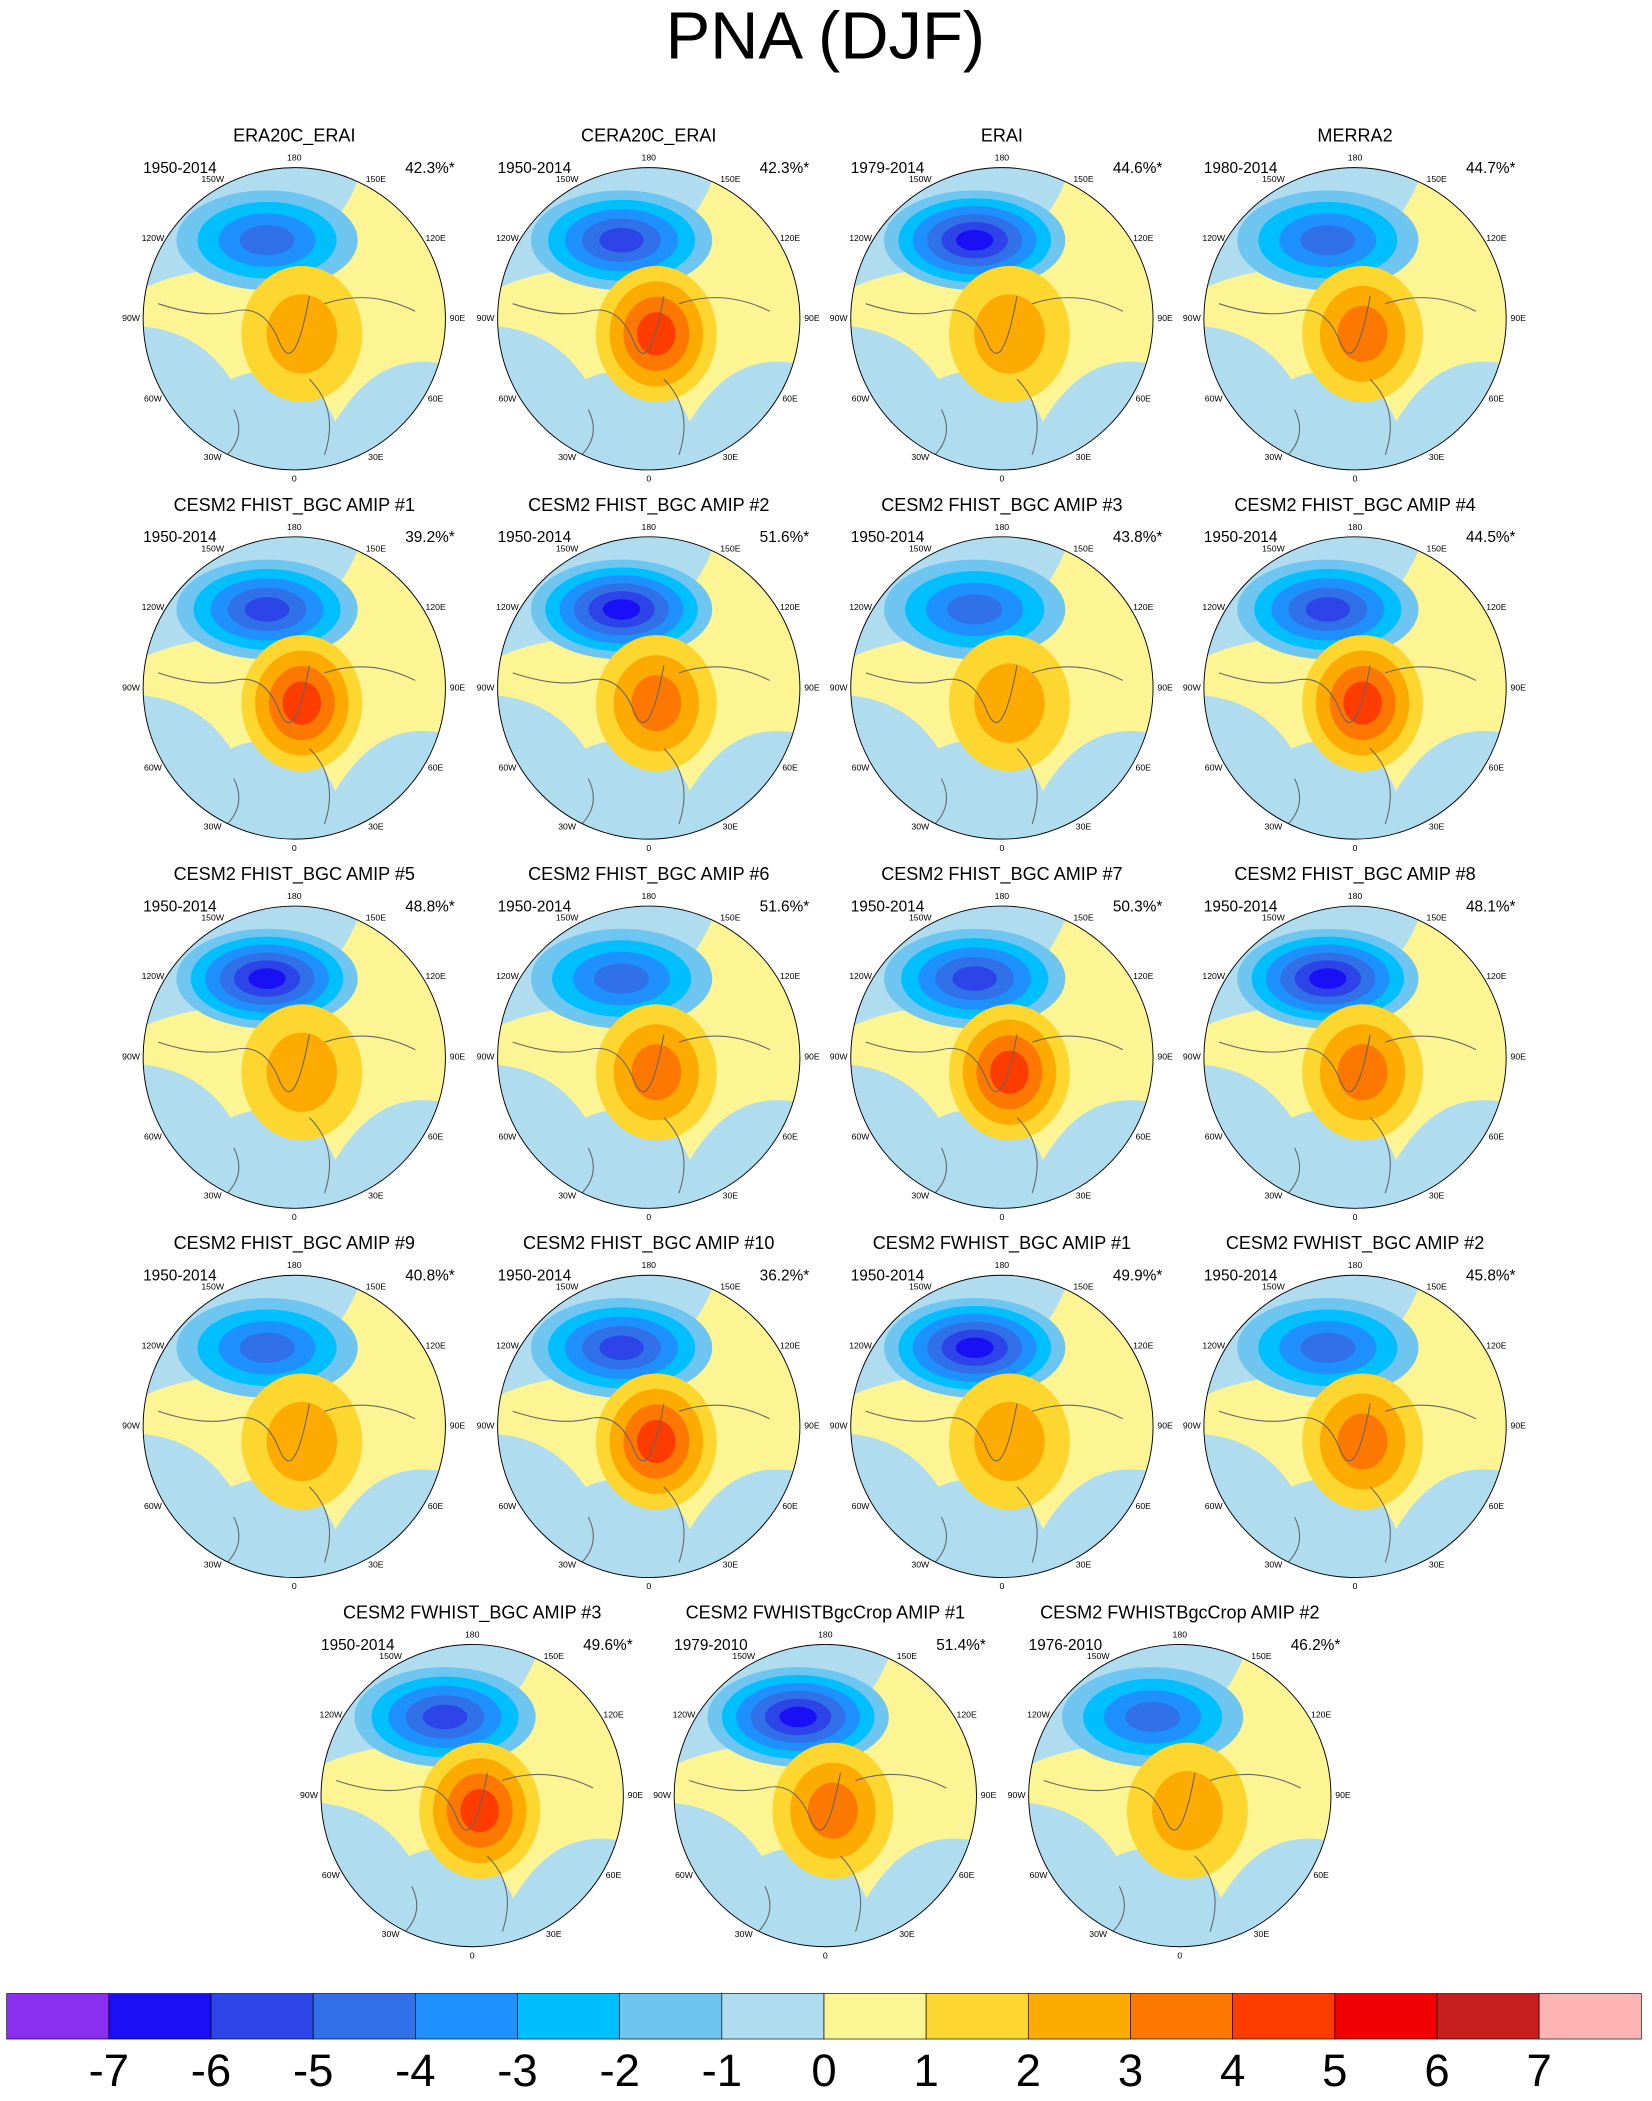  I want to click on panel-title: CESM2 FHIST_BGC AMIP #6, so click(648, 874).